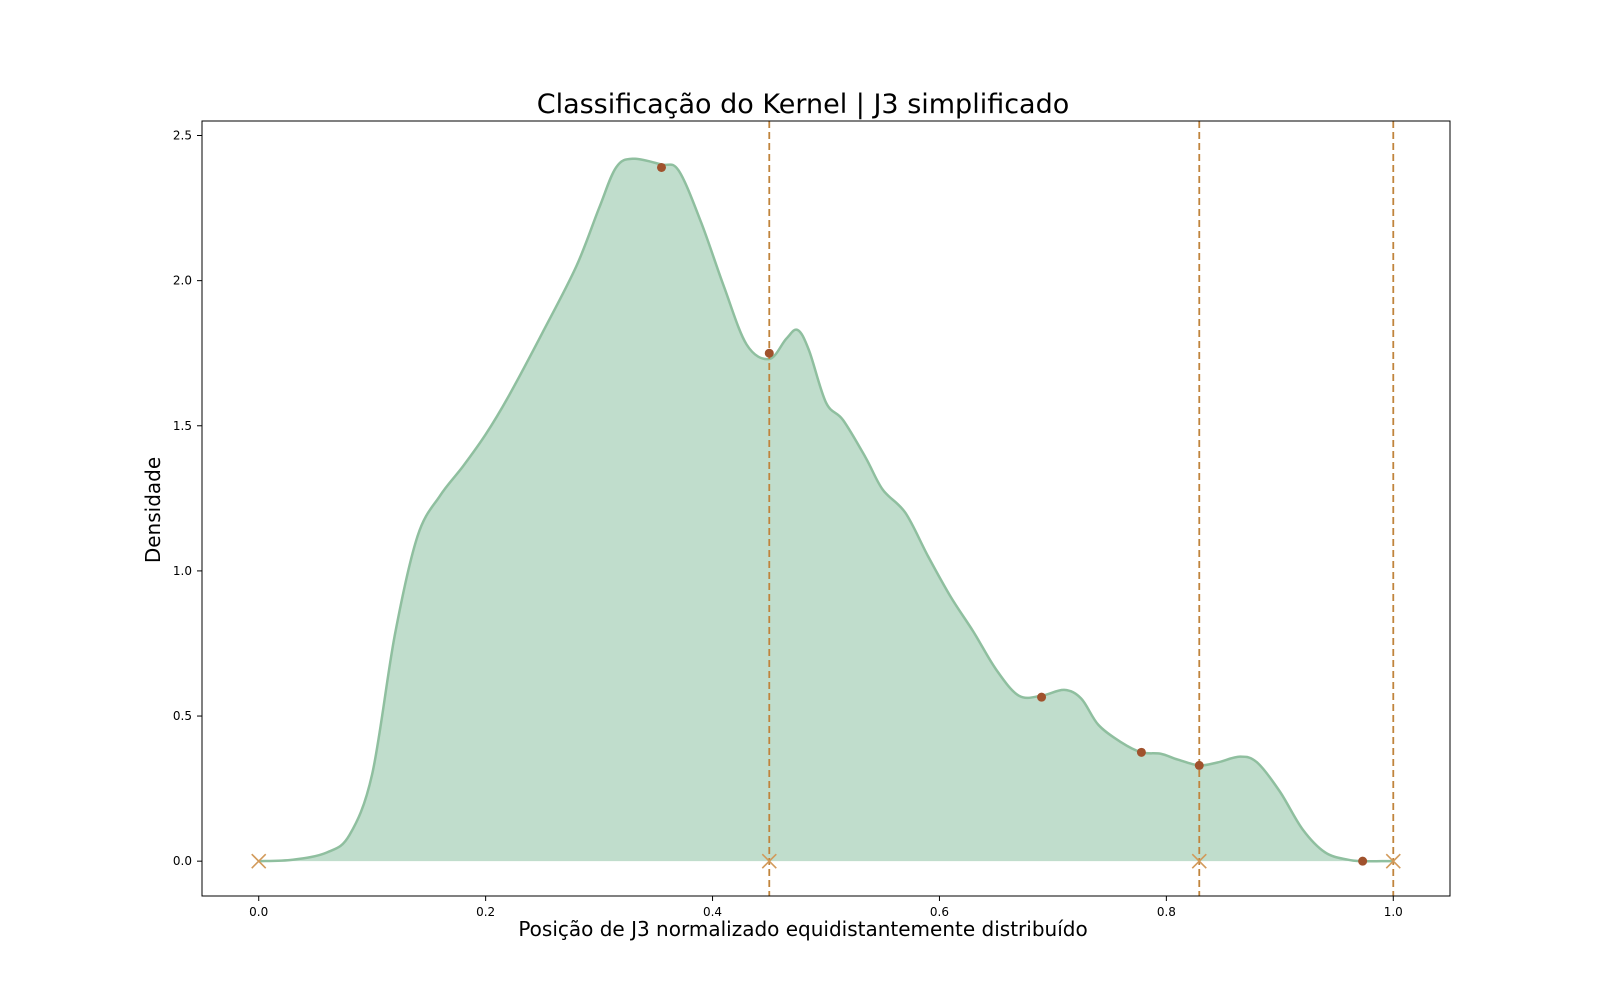 The height and width of the screenshot is (1000, 1600). I want to click on y-tick-label: 1.5, so click(182, 426).